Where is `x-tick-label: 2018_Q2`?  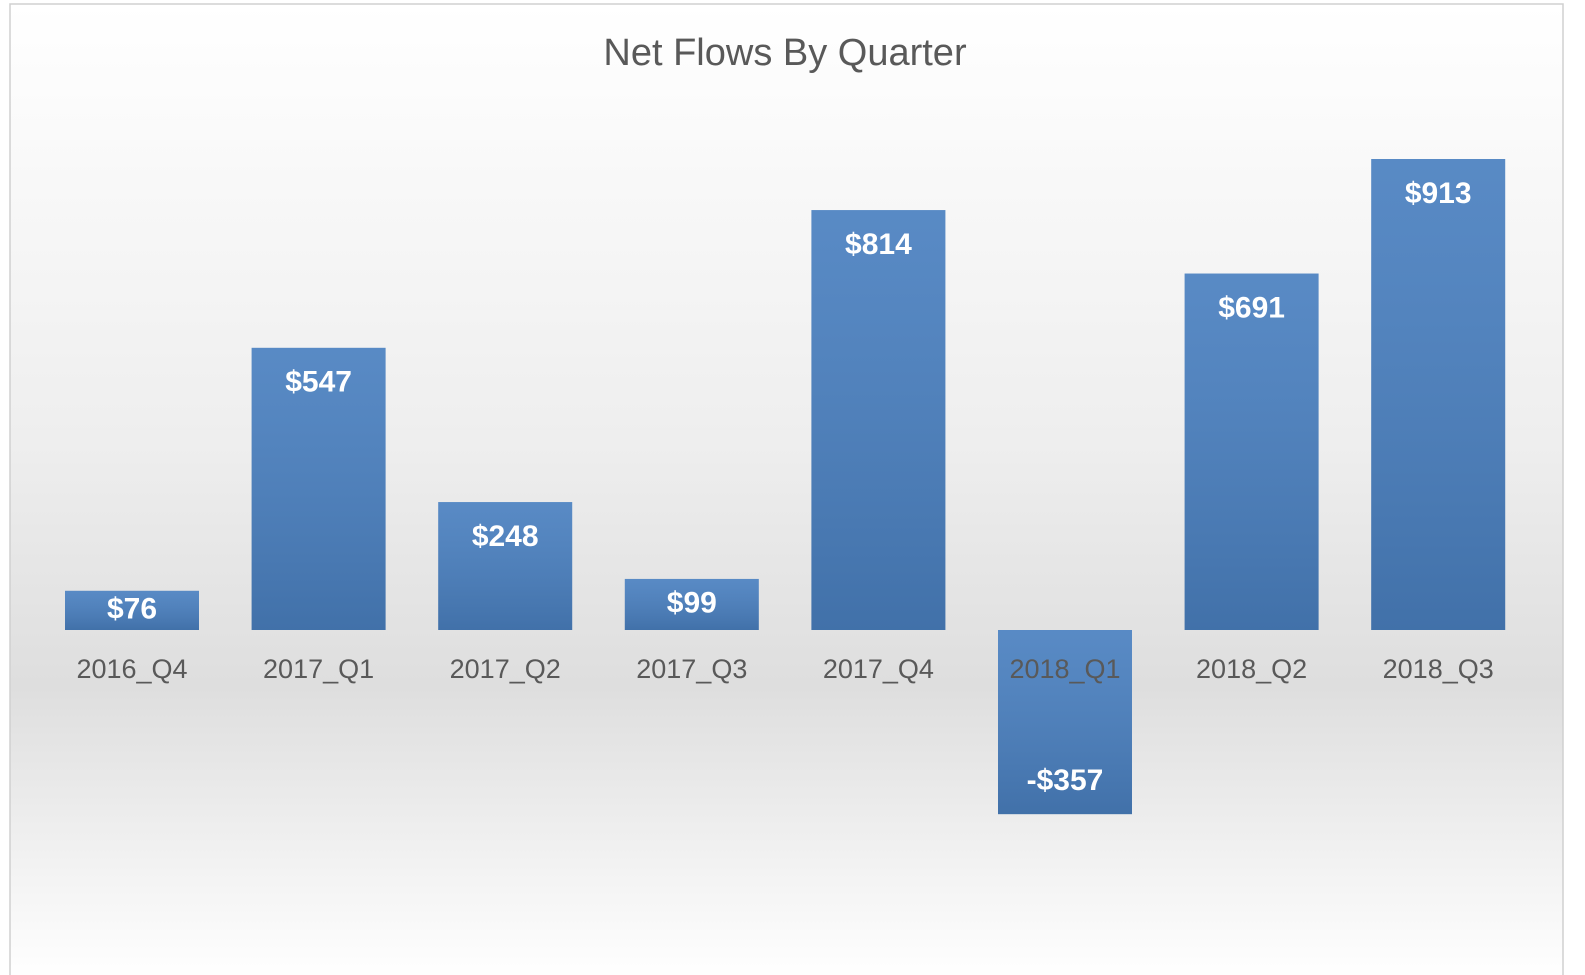 x-tick-label: 2018_Q2 is located at coordinates (1251, 669).